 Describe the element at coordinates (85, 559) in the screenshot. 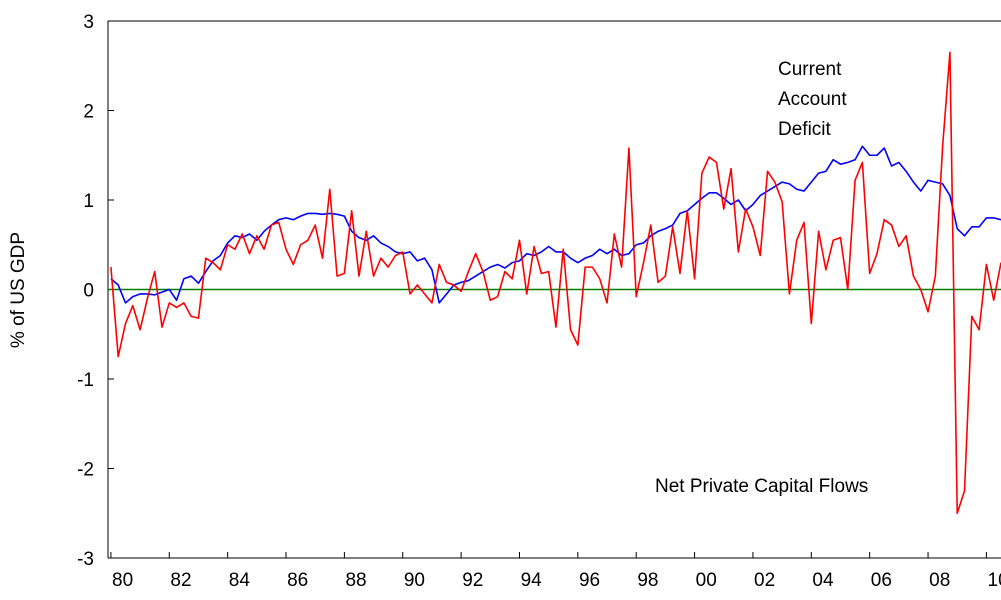

I see `y-tick-label: -3` at that location.